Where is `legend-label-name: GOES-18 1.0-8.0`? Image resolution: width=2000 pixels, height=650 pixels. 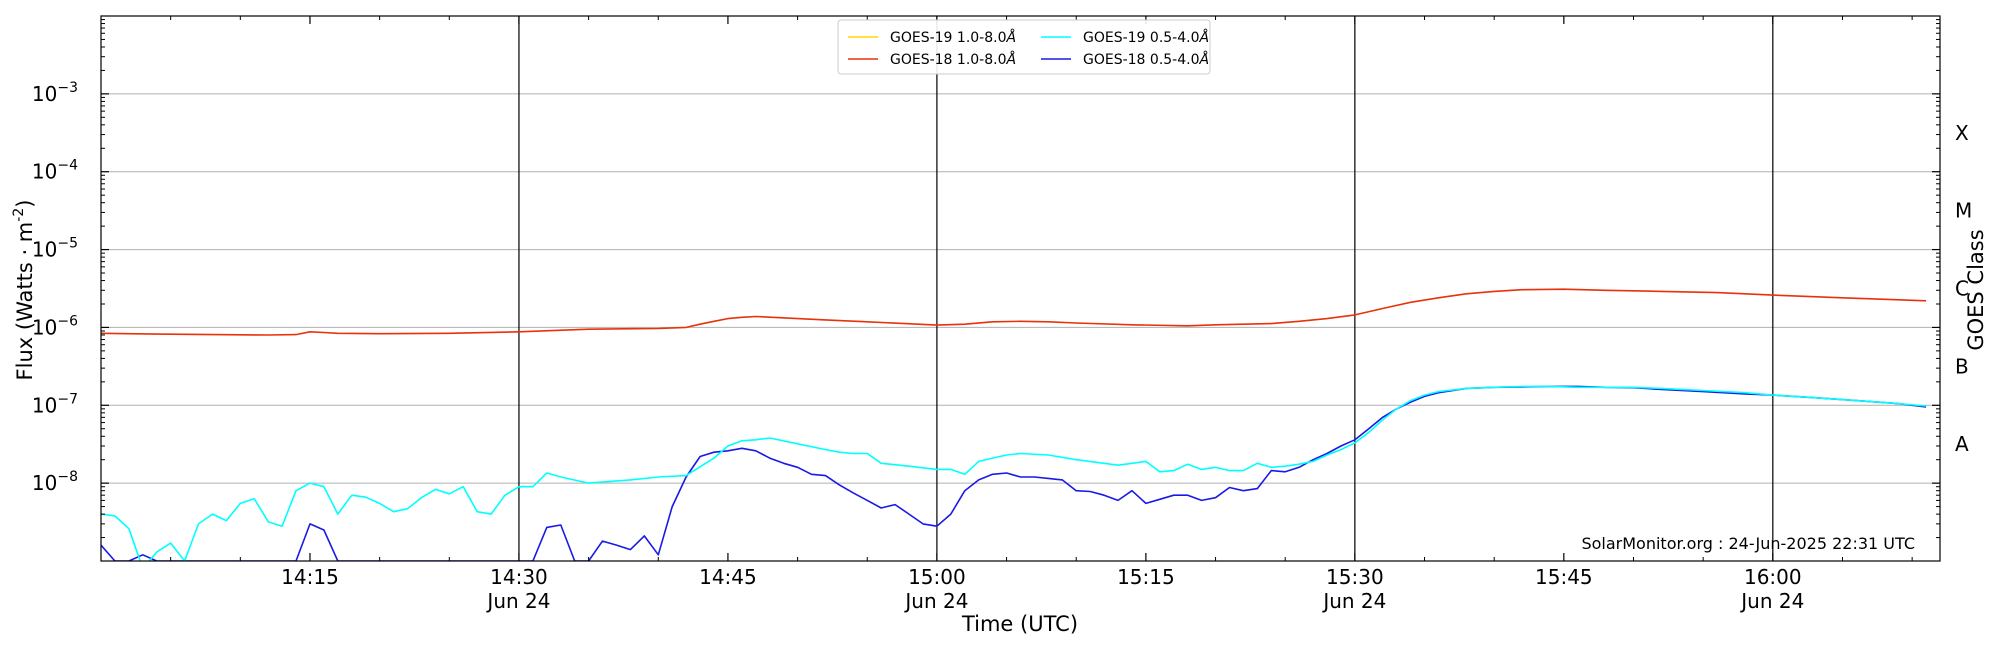
legend-label-name: GOES-18 1.0-8.0 is located at coordinates (948, 60).